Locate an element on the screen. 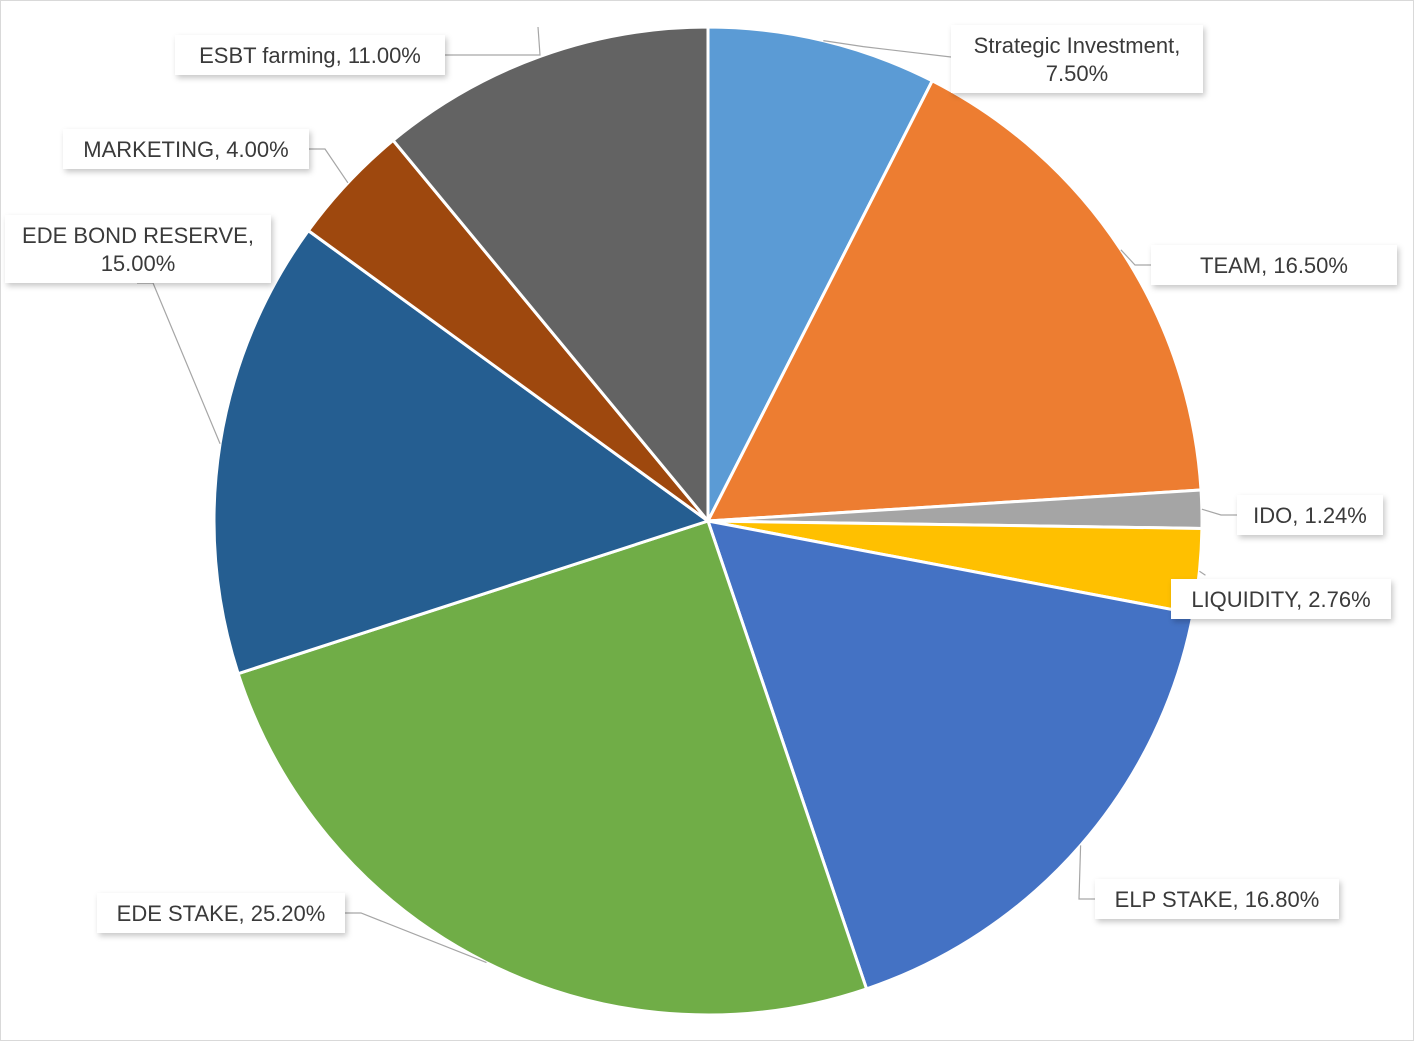 This screenshot has width=1414, height=1041. data-label-text: EDE STAKE, 25.20% is located at coordinates (221, 913).